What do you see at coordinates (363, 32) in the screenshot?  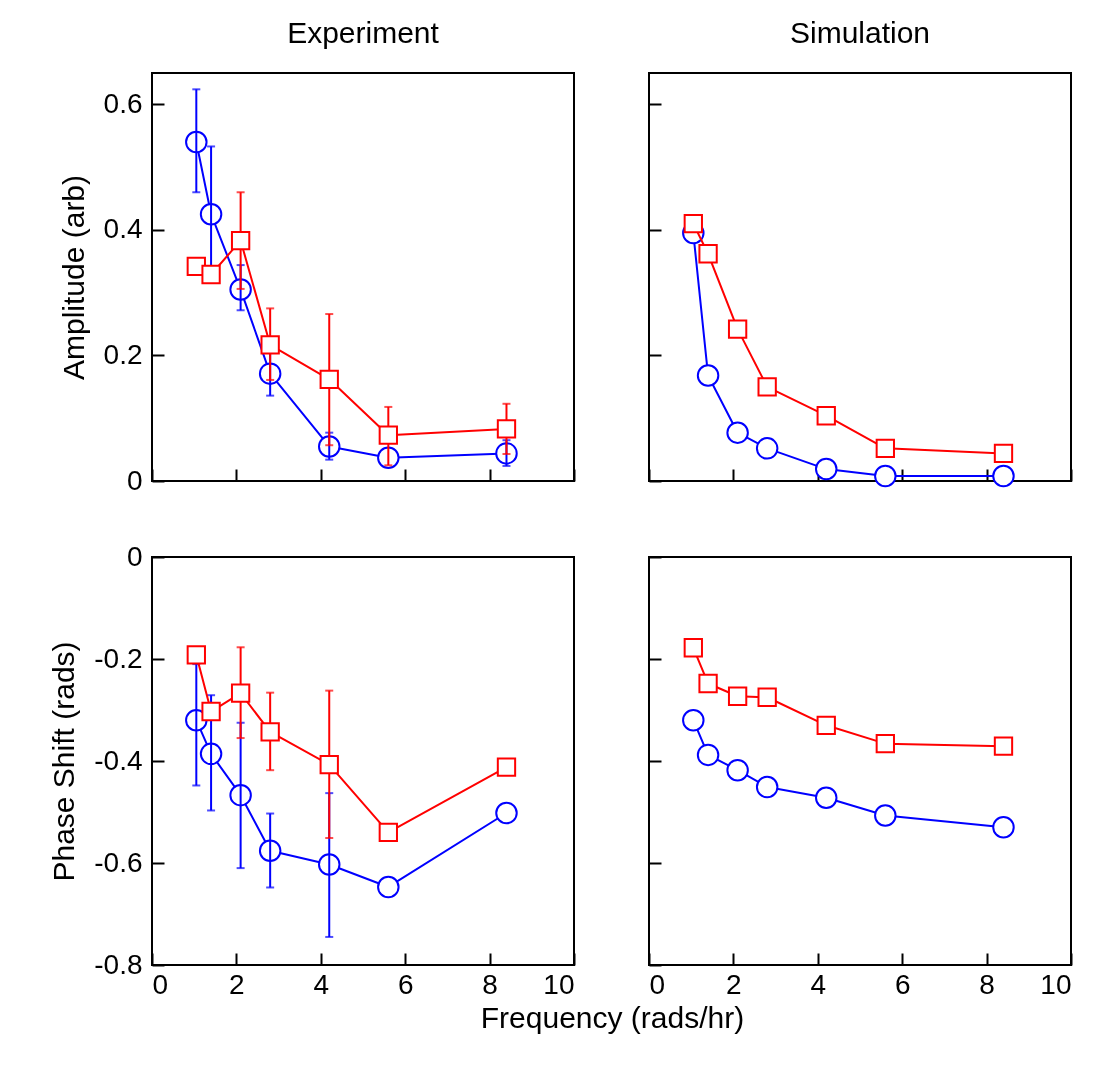 I see `chart-title: Experiment` at bounding box center [363, 32].